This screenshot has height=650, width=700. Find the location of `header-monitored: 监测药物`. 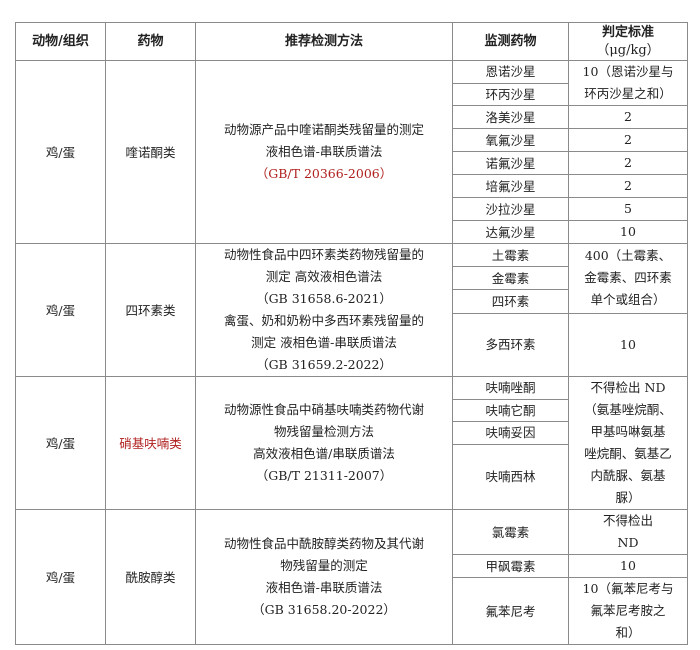

header-monitored: 监测药物 is located at coordinates (510, 41).